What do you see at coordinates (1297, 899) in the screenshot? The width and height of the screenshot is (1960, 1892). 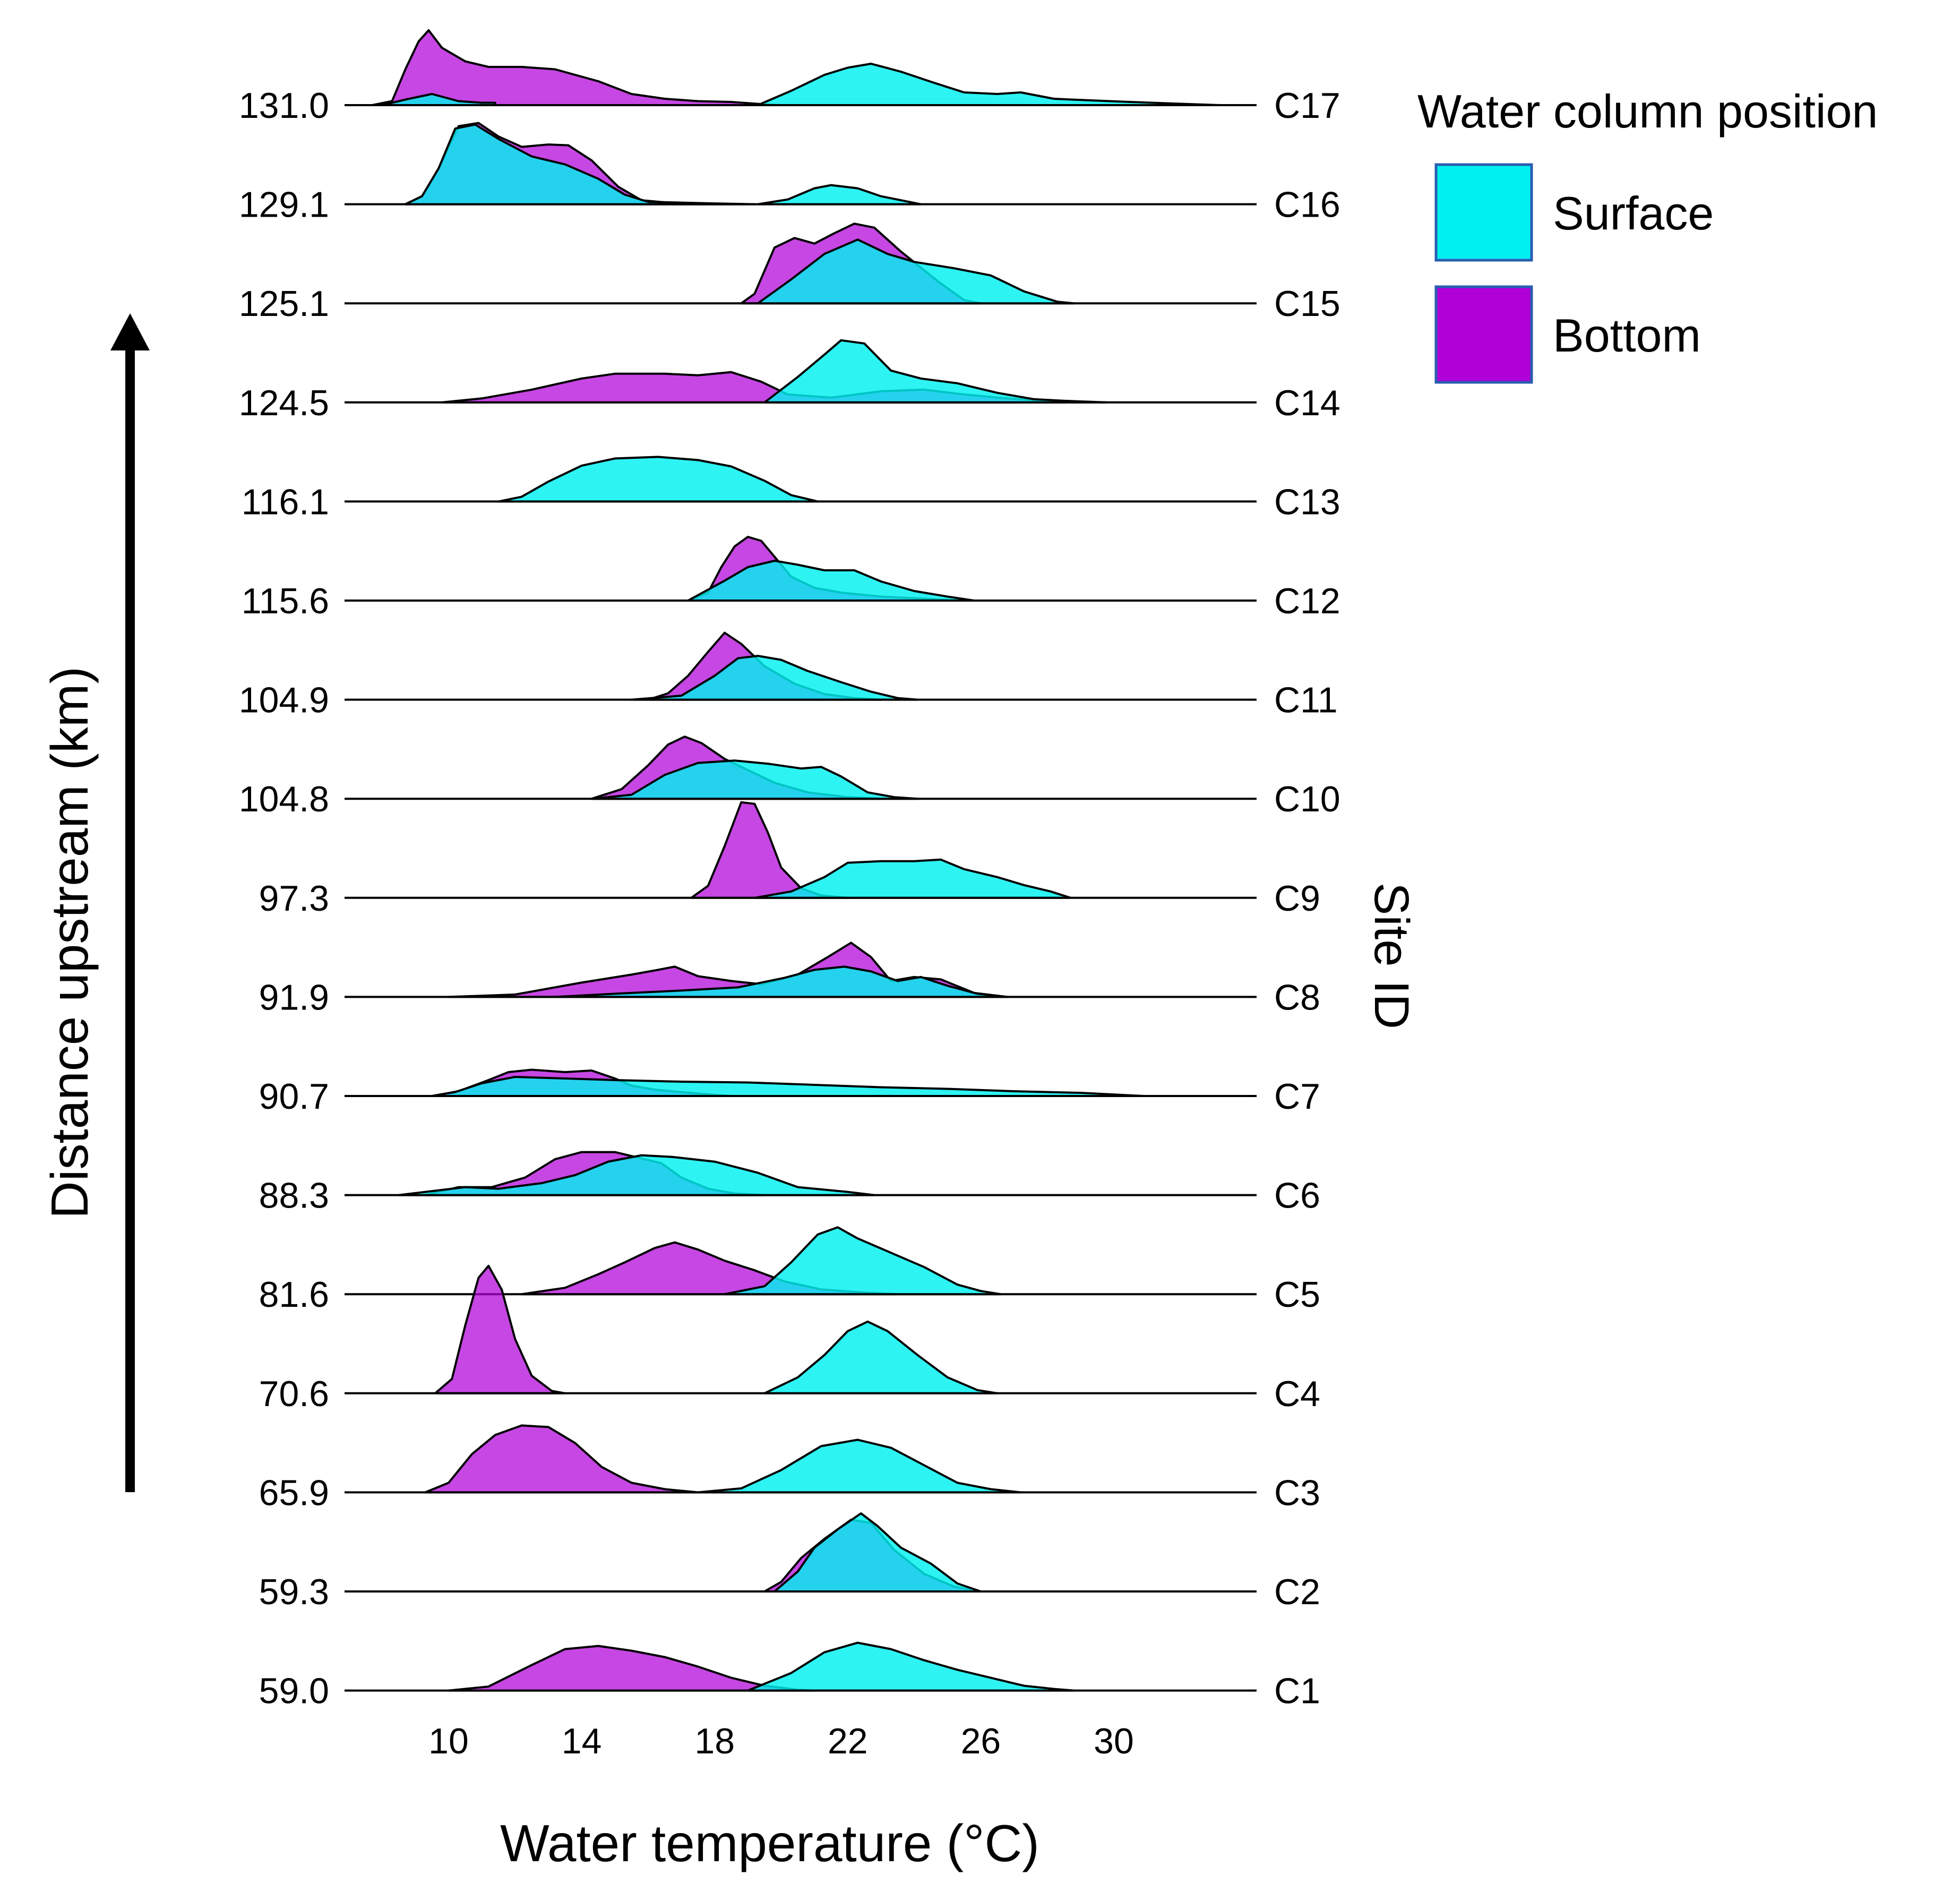 I see `site-label-C9: C9` at bounding box center [1297, 899].